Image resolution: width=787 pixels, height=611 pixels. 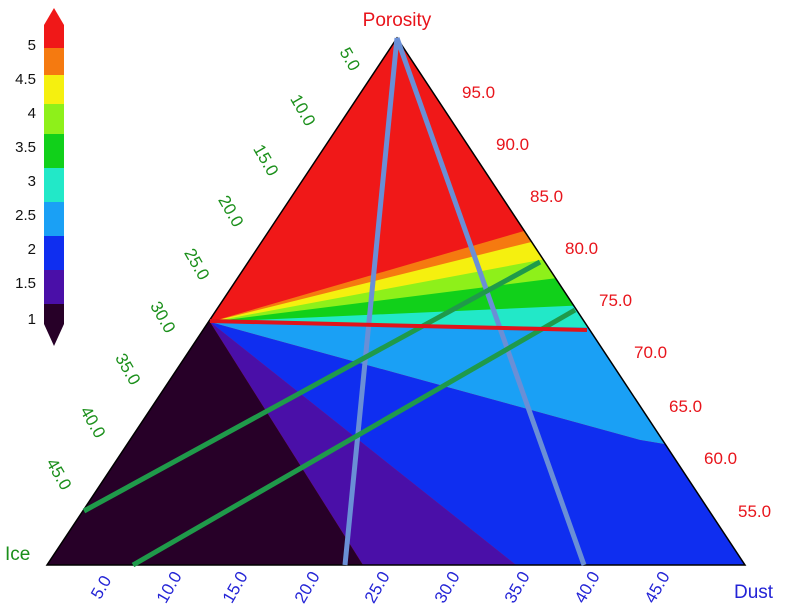 I want to click on colorbar-label: 4, so click(x=32, y=113).